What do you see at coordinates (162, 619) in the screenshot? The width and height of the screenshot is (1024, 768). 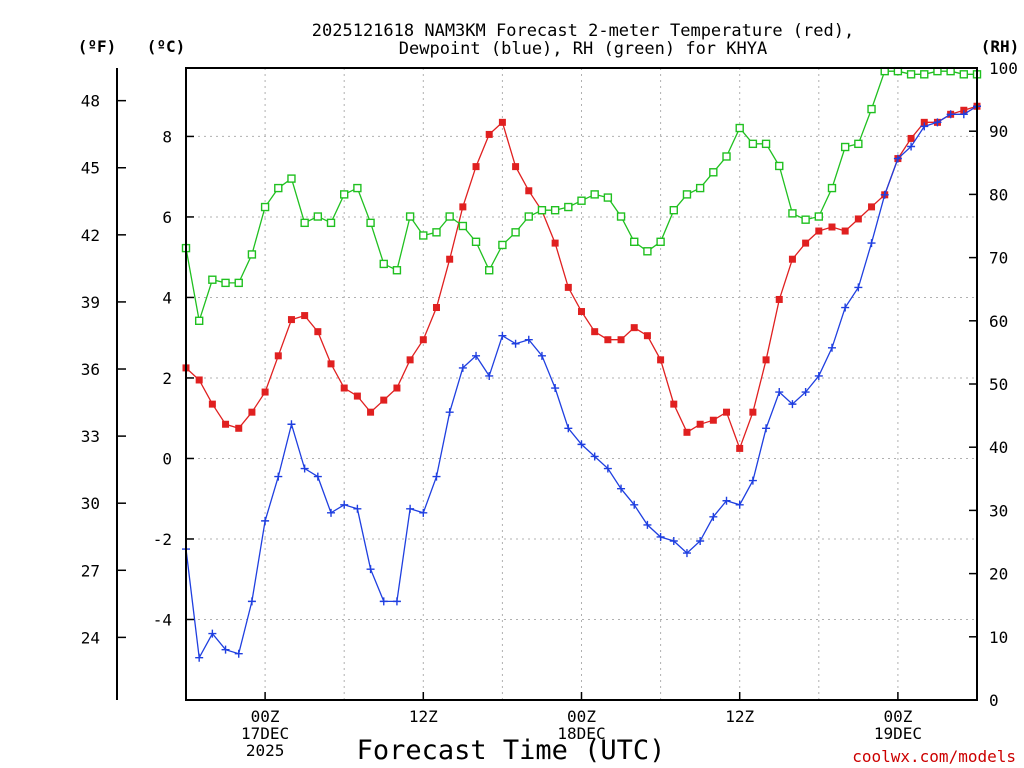 I see `celsius-tick-label: -4` at bounding box center [162, 619].